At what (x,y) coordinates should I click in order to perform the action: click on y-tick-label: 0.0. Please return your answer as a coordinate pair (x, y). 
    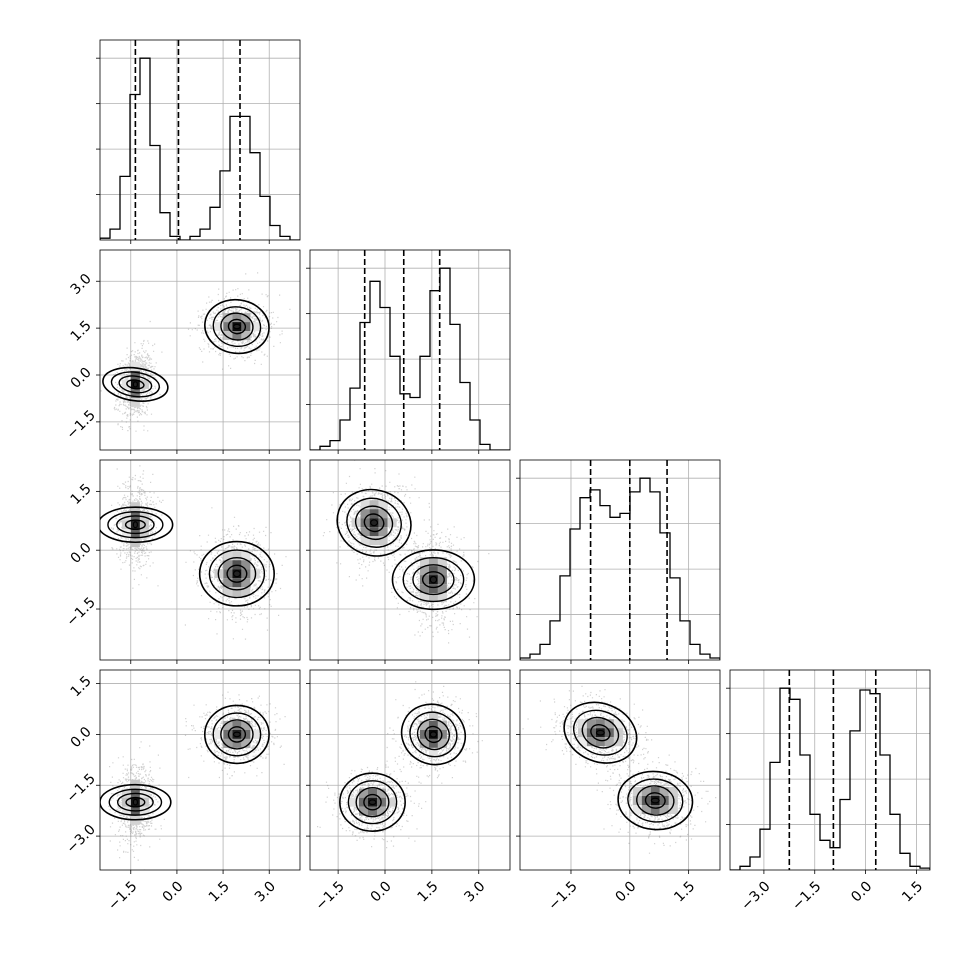
    Looking at the image, I should click on (81, 737).